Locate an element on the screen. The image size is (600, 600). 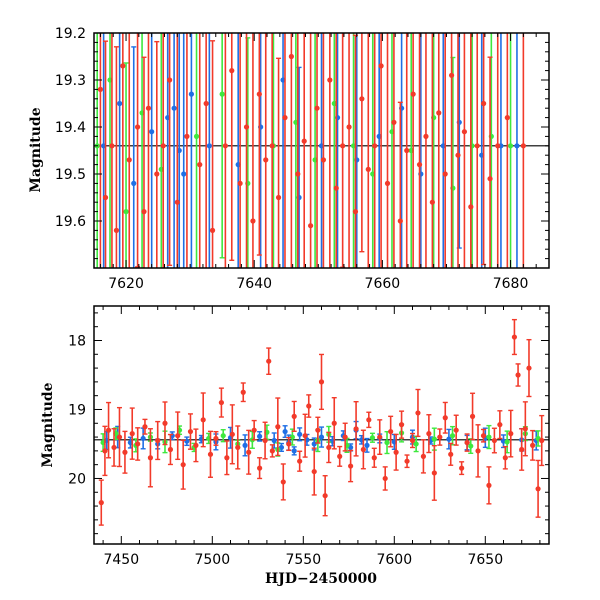
top-y-tick-label: 19.4 is located at coordinates (70, 128).